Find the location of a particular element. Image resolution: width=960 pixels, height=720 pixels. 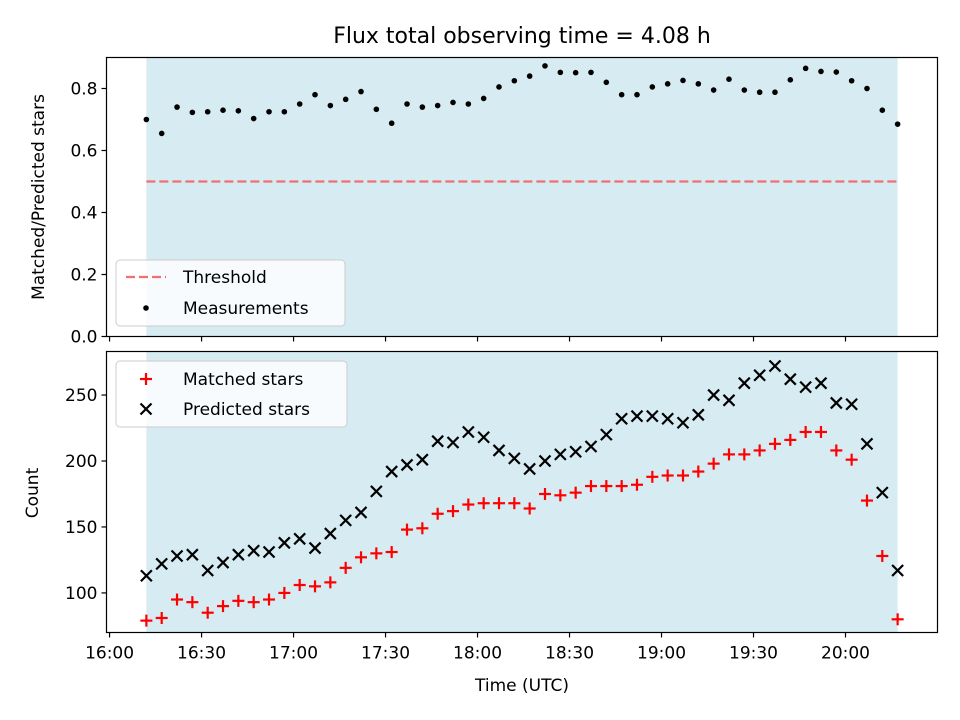

legend-matched-marker is located at coordinates (146, 379).